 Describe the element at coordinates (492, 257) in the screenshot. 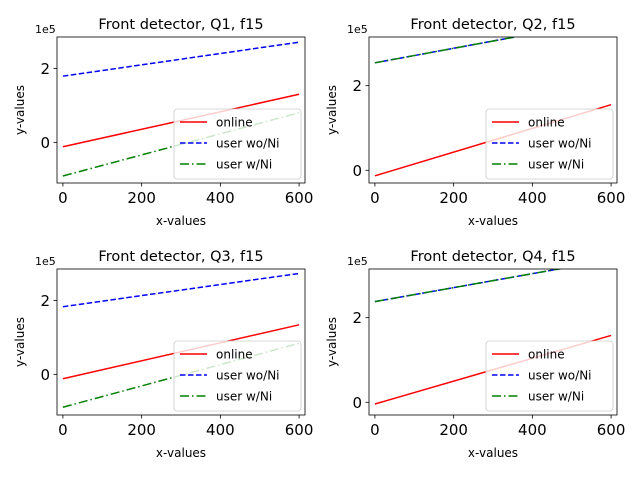

I see `subplot-title: Front detector, Q4, f15` at that location.